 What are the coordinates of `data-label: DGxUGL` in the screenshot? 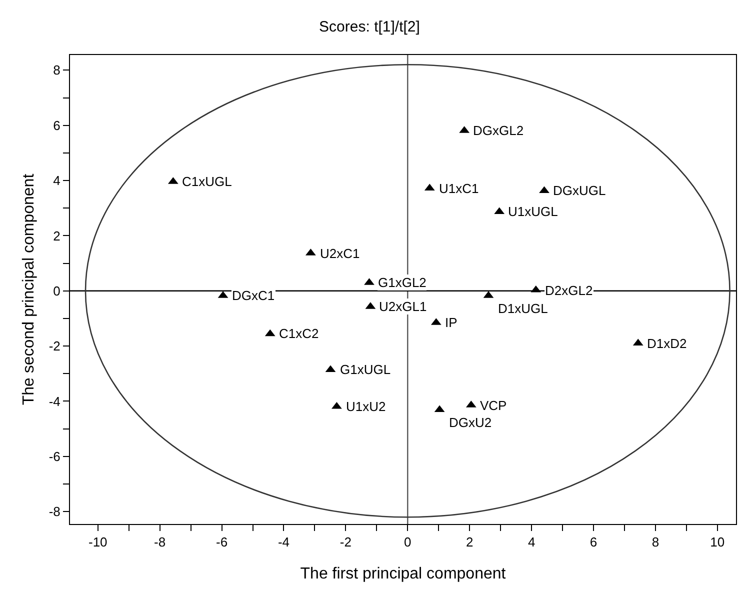 It's located at (579, 190).